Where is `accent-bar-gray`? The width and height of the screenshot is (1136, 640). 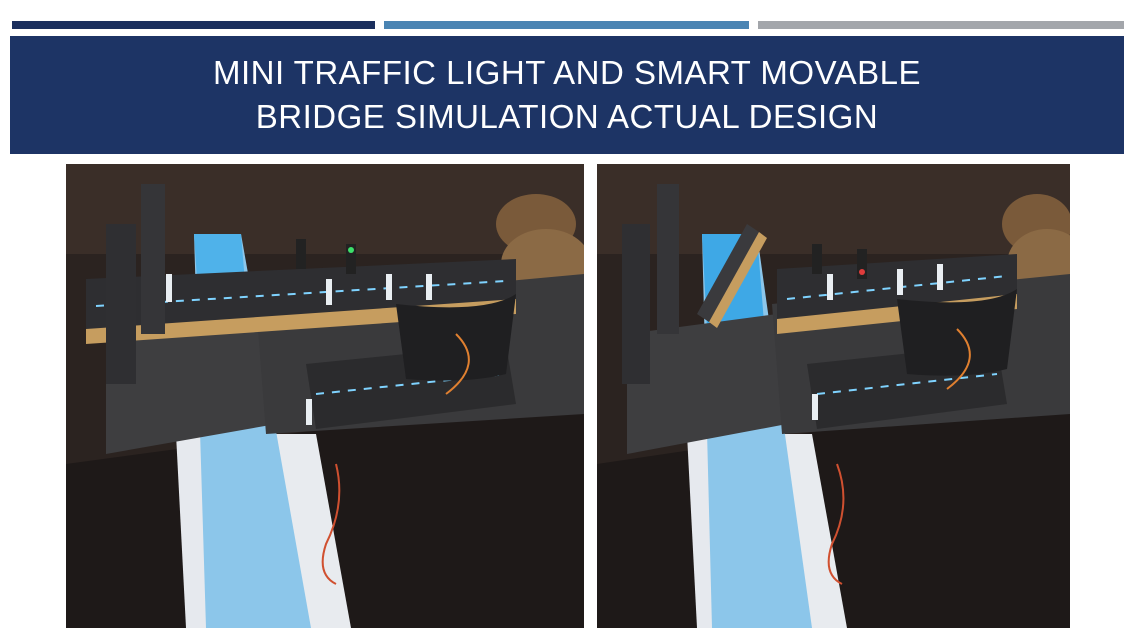 accent-bar-gray is located at coordinates (941, 25).